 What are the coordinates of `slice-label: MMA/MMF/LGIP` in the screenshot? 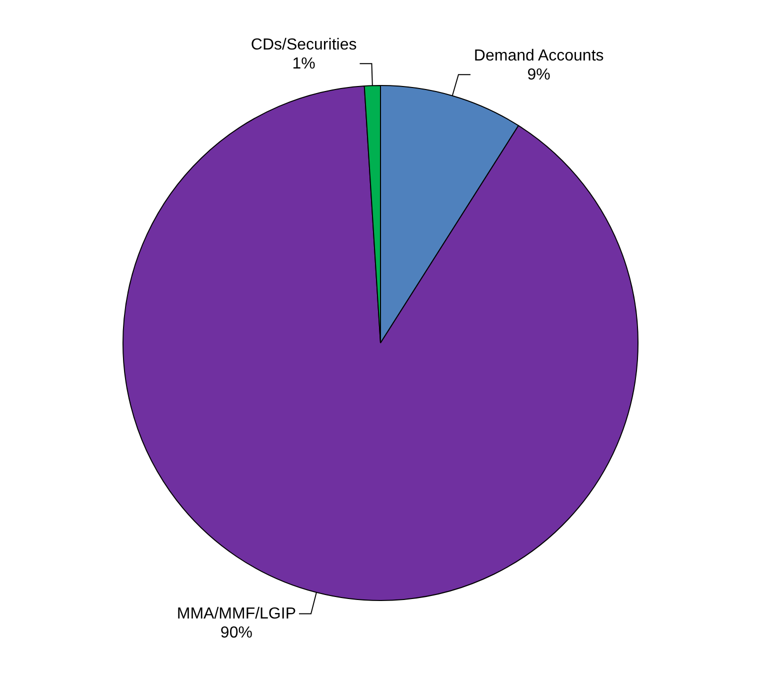 It's located at (236, 614).